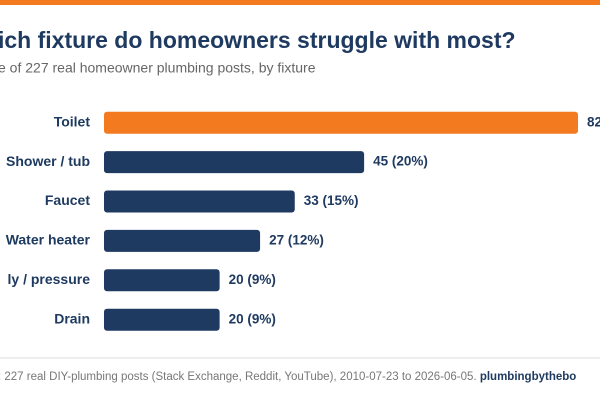 This screenshot has height=405, width=600. What do you see at coordinates (593, 121) in the screenshot?
I see `value-label: 82` at bounding box center [593, 121].